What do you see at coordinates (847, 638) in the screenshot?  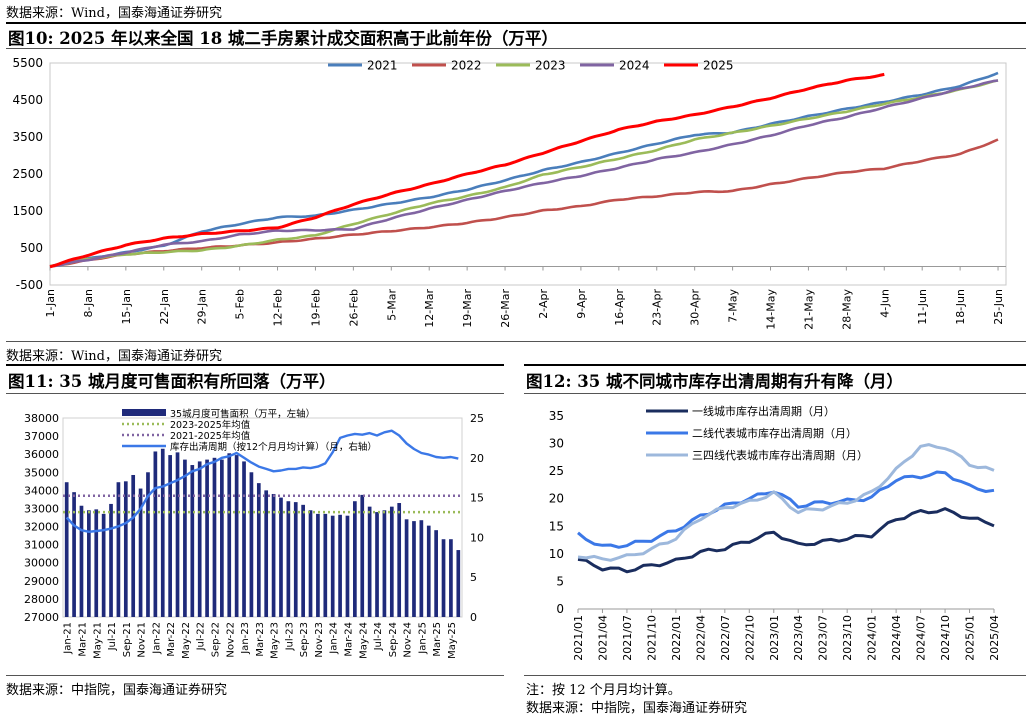 I see `fig12-xtick-label: 2023/10` at bounding box center [847, 638].